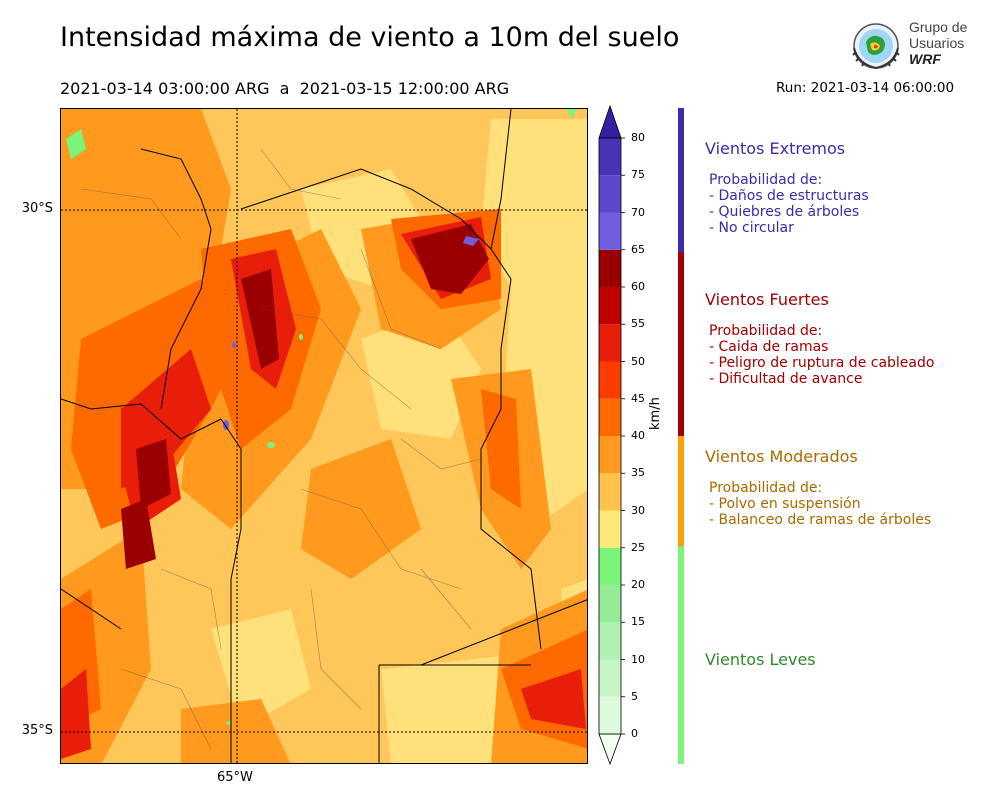 The height and width of the screenshot is (800, 1000). Describe the element at coordinates (629, 437) in the screenshot. I see `colorbar` at that location.